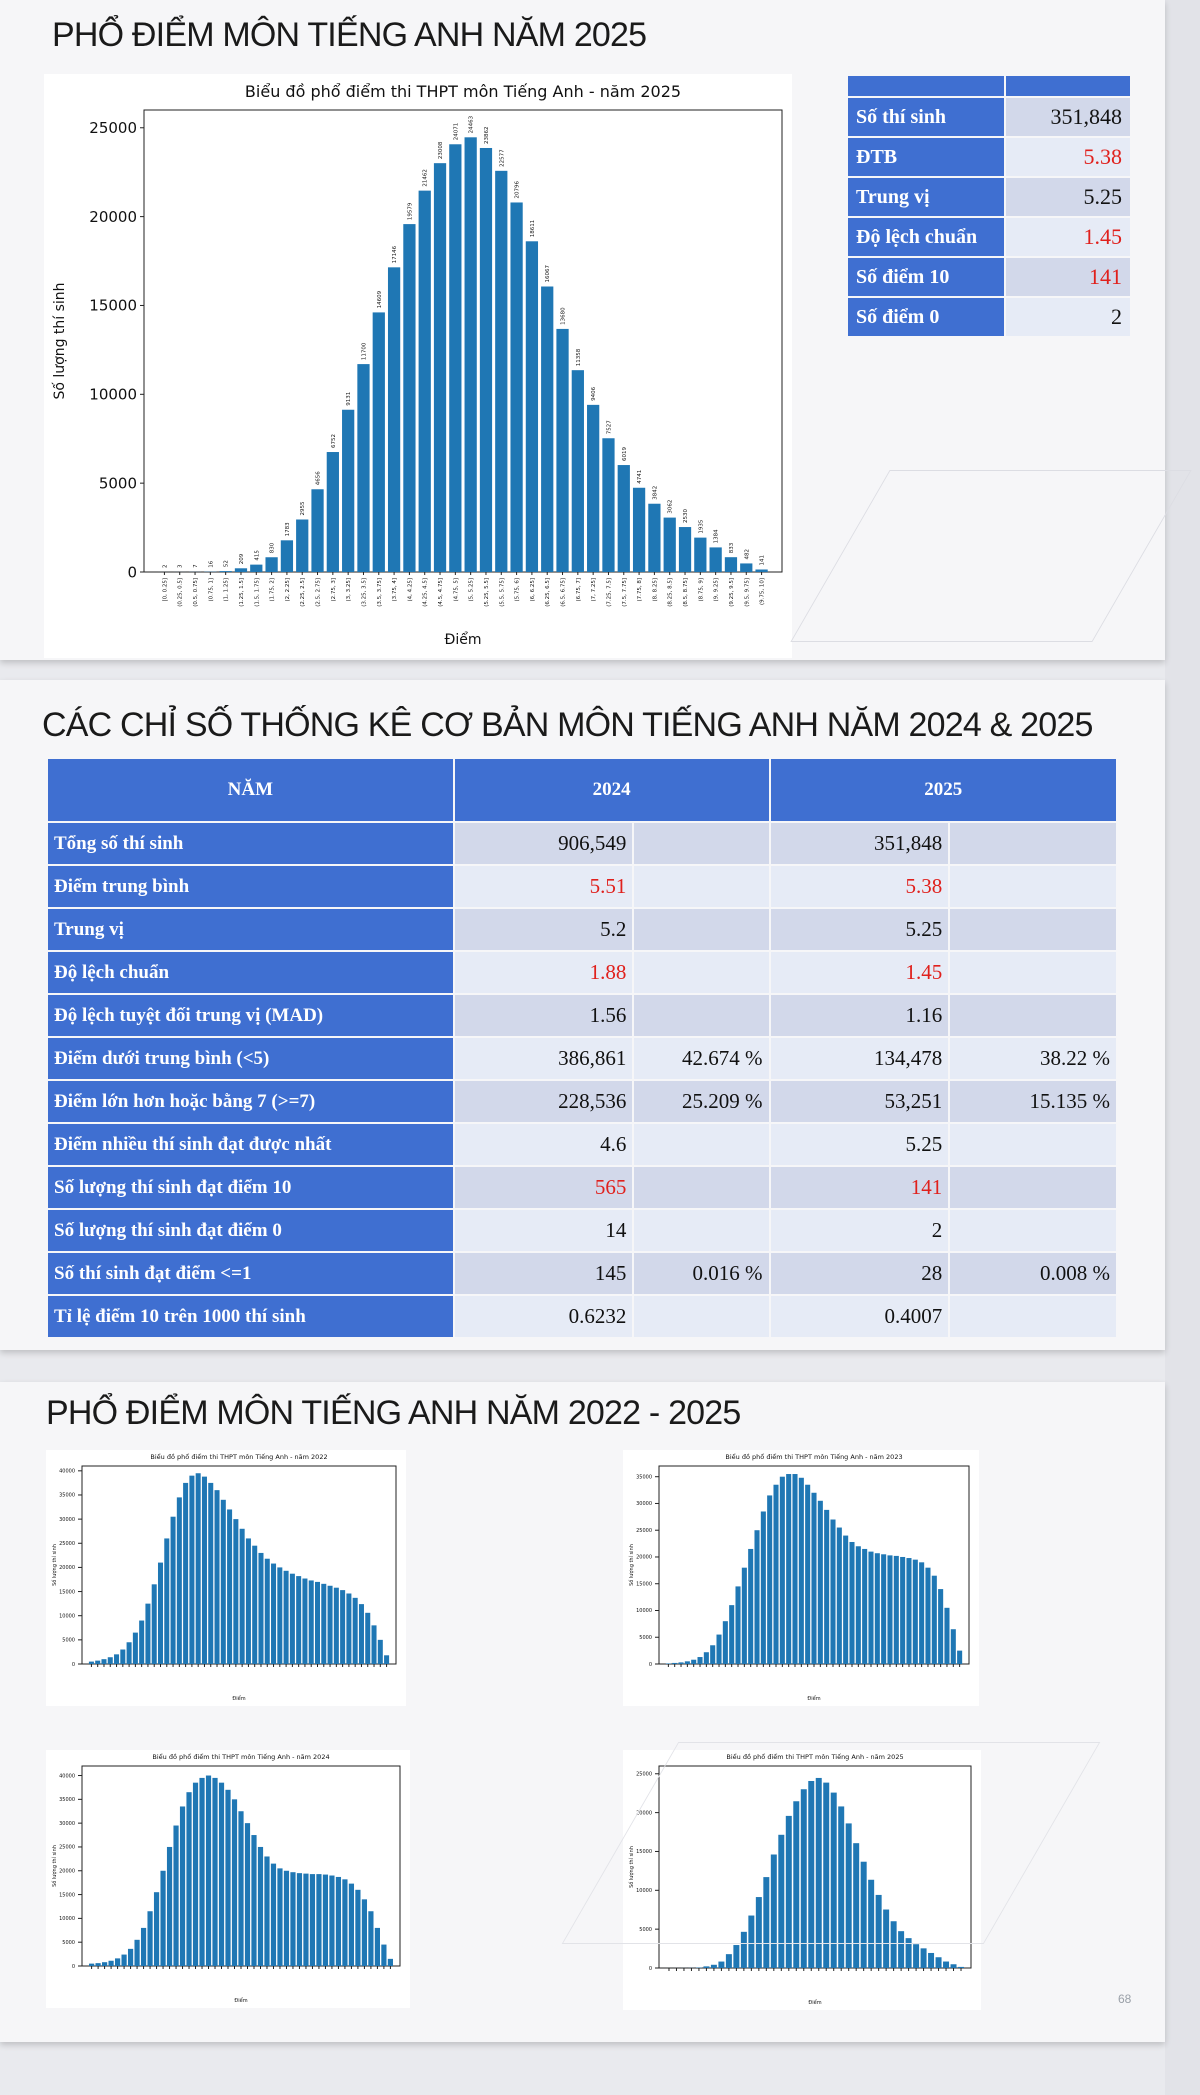 This screenshot has height=2095, width=1200. What do you see at coordinates (650, 1969) in the screenshot?
I see `y-tick-label: 0` at bounding box center [650, 1969].